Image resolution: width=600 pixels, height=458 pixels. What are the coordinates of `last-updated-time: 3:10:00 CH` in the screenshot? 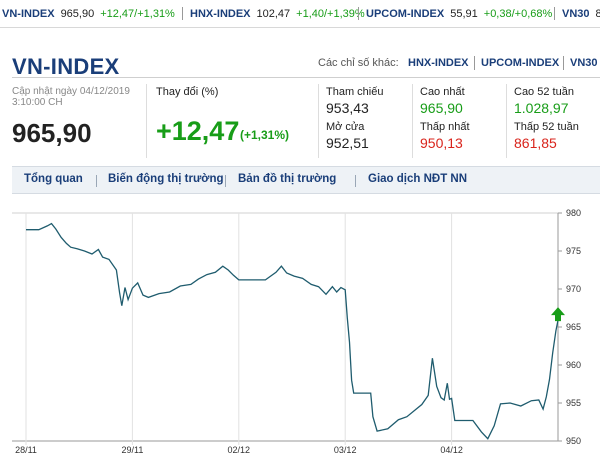 It's located at (37, 102).